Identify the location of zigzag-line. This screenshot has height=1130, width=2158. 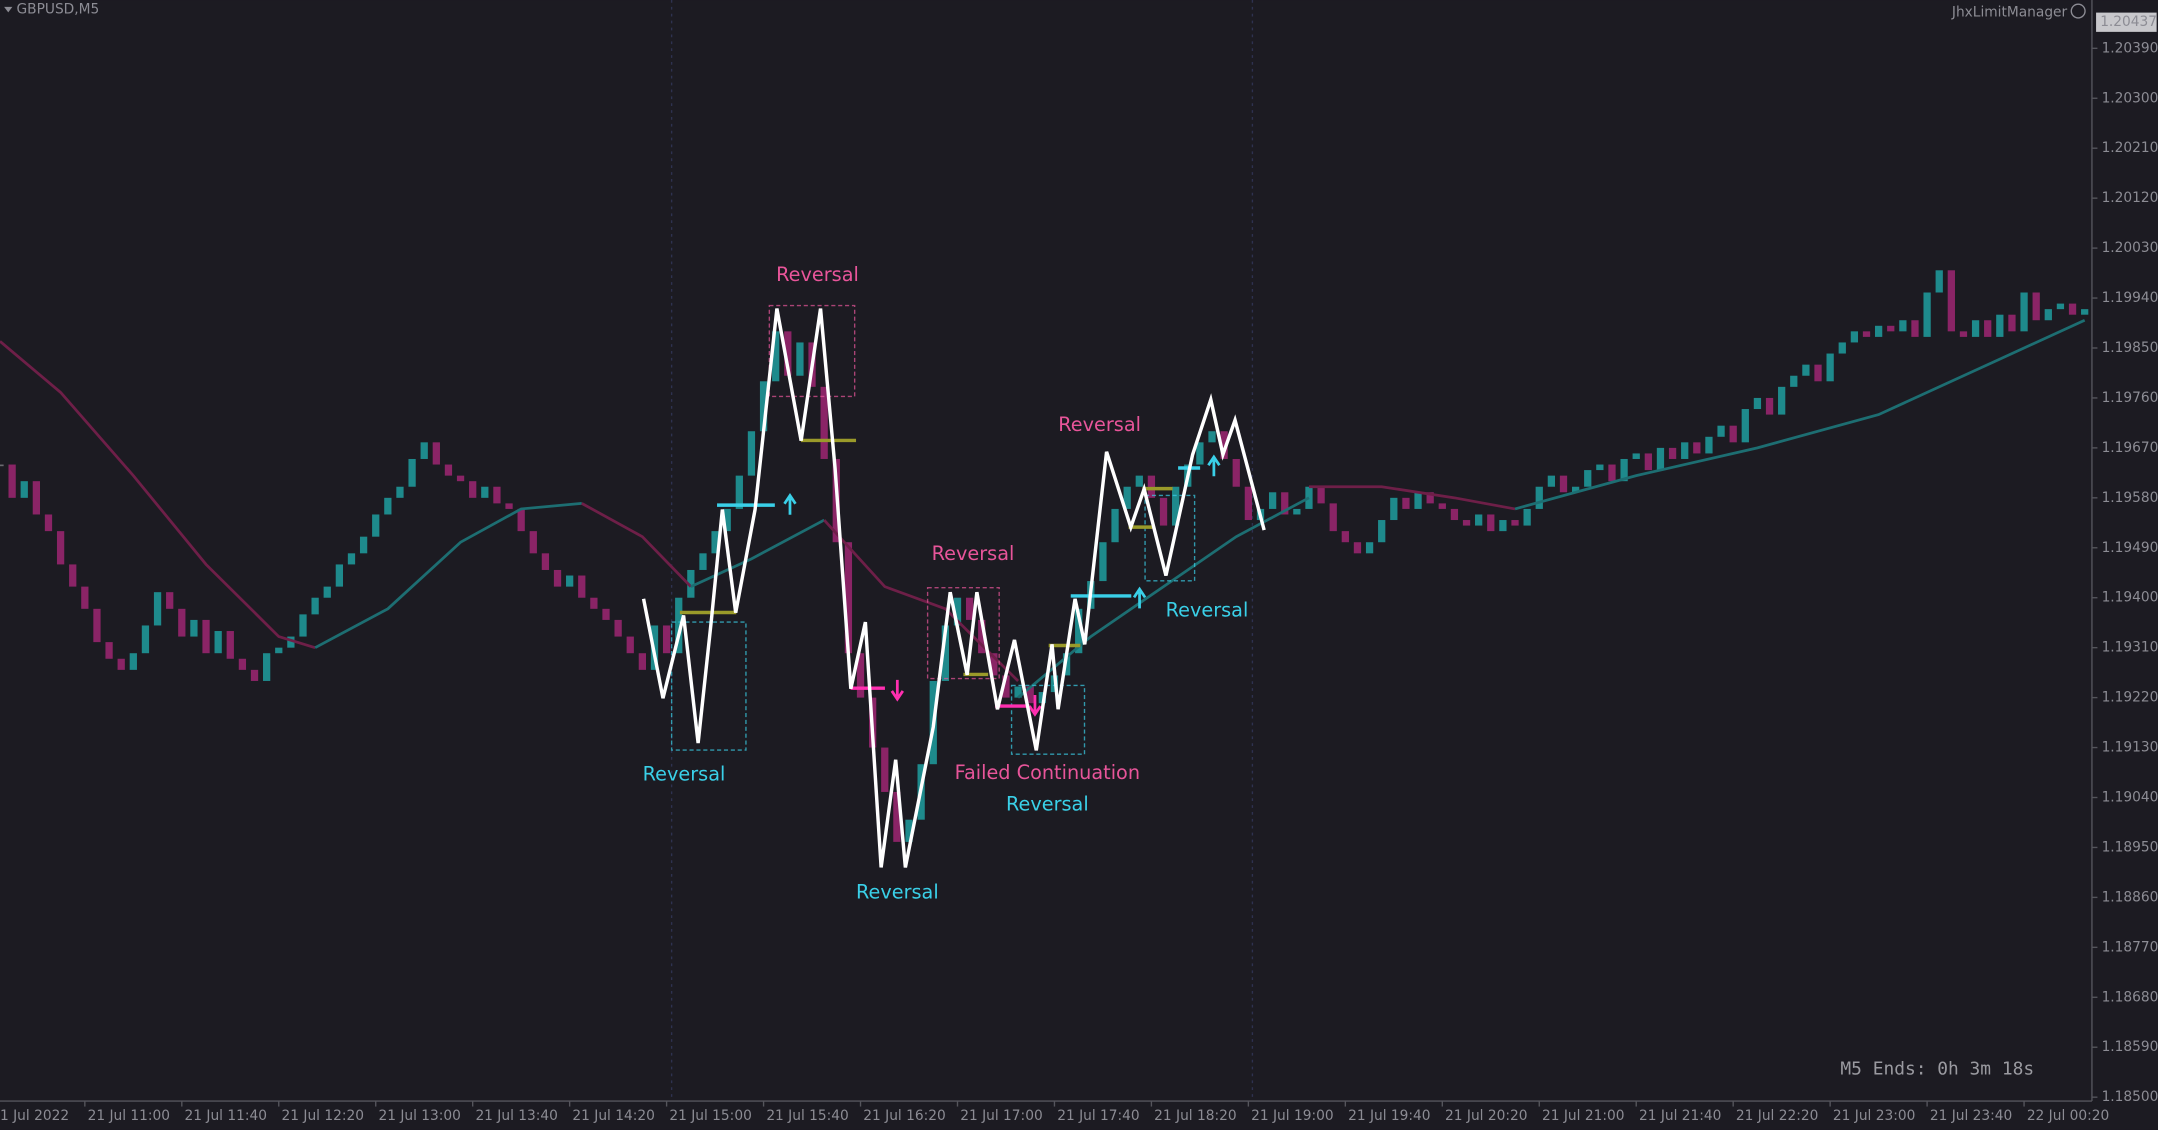
(953, 588).